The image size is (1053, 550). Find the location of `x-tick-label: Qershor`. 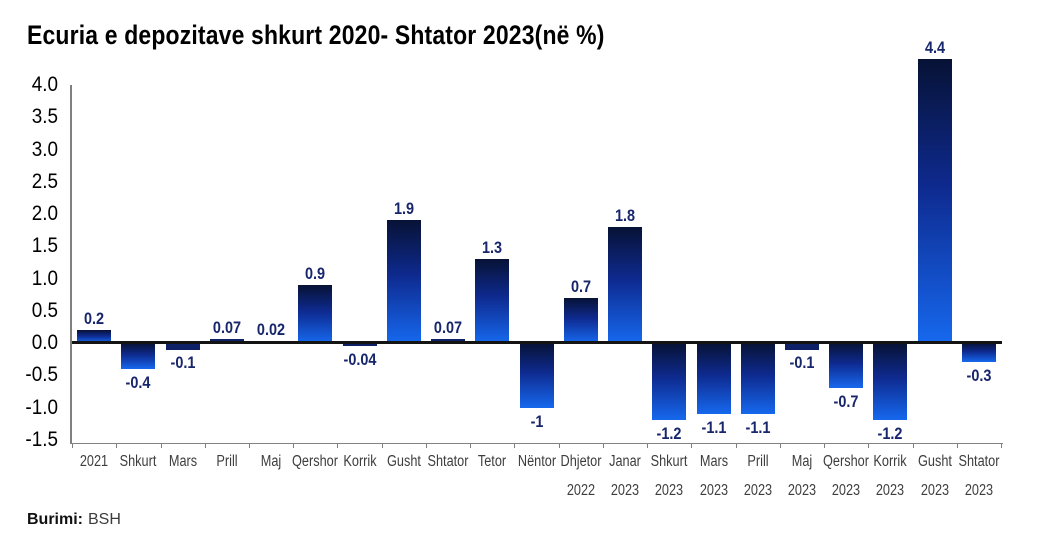

x-tick-label: Qershor is located at coordinates (846, 461).